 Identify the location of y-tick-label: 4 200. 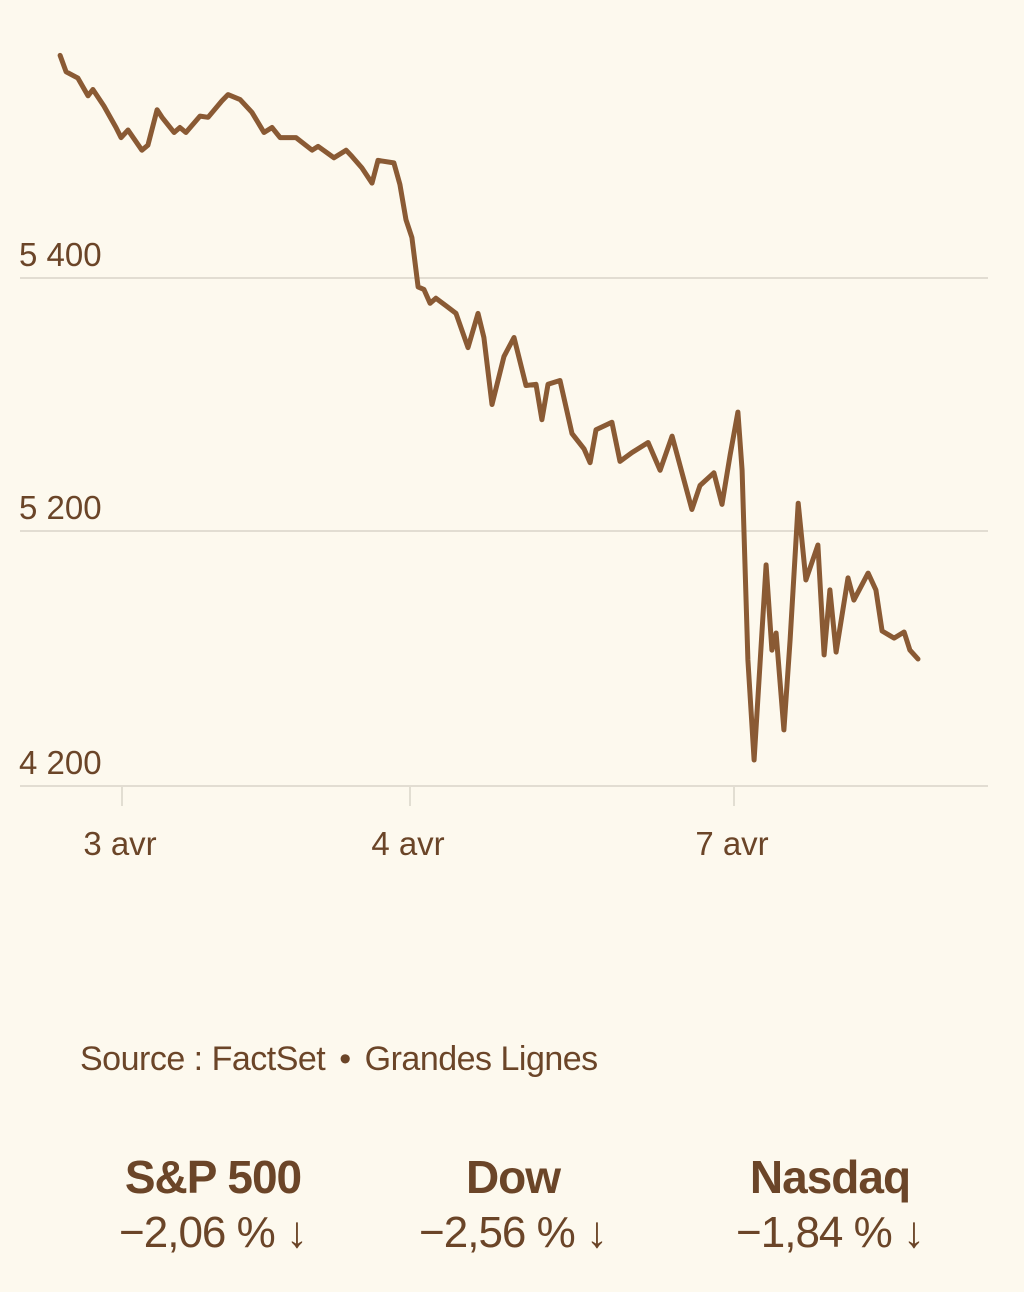
(60, 762).